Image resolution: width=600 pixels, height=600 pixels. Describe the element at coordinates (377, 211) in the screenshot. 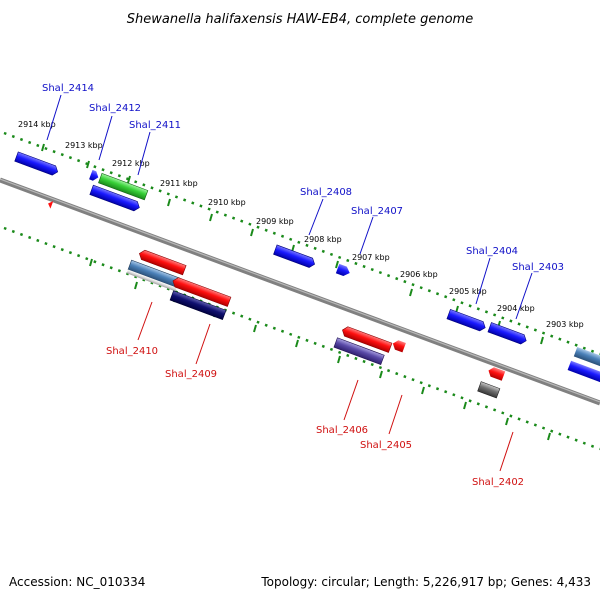

I see `gene-label: Shal_2407` at that location.